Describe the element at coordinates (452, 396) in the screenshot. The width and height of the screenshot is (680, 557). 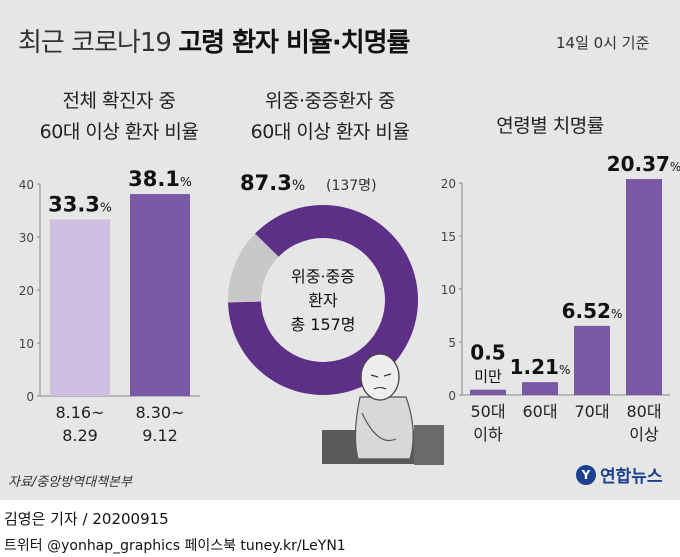
I see `chart3-ytick-label: 0` at that location.